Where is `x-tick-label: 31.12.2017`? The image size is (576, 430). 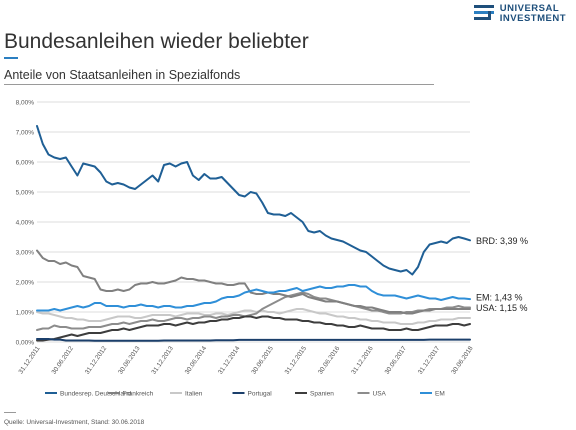 x-tick-label: 31.12.2017 is located at coordinates (429, 360).